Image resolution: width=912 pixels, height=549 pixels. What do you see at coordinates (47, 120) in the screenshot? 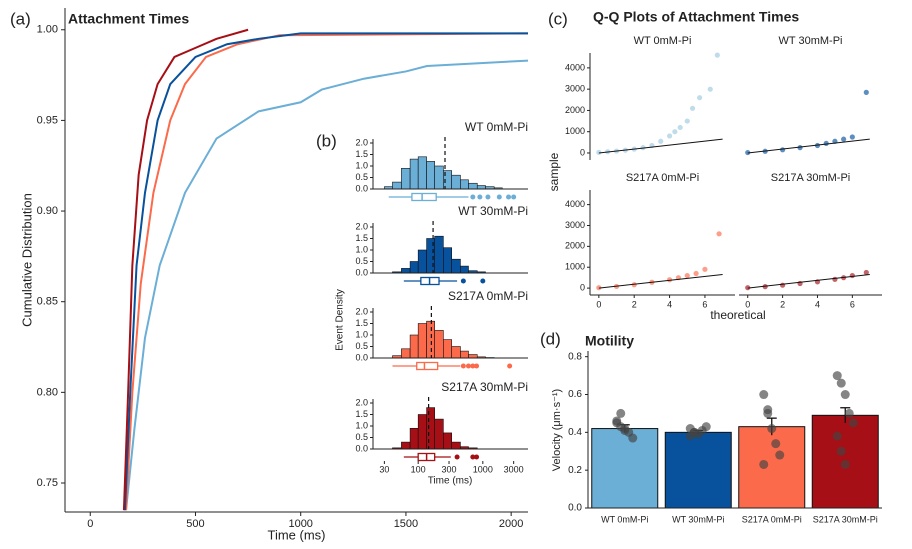
I see `y-tick-label: 0.95` at bounding box center [47, 120].